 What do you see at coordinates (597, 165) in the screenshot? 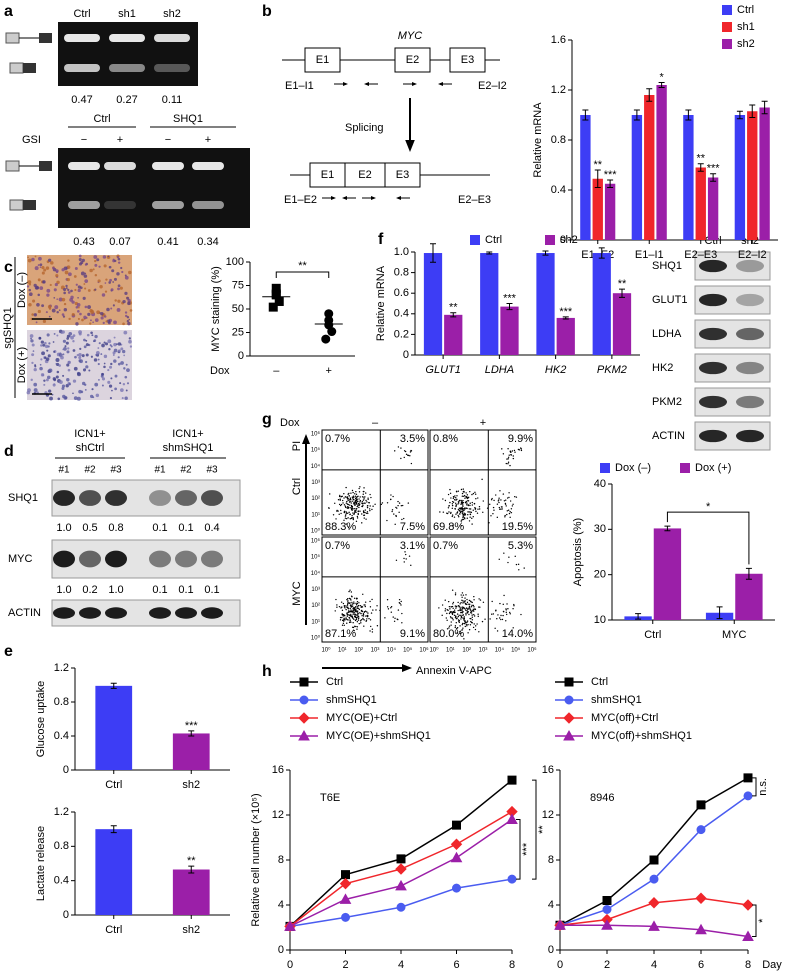
I see `significance: **` at bounding box center [597, 165].